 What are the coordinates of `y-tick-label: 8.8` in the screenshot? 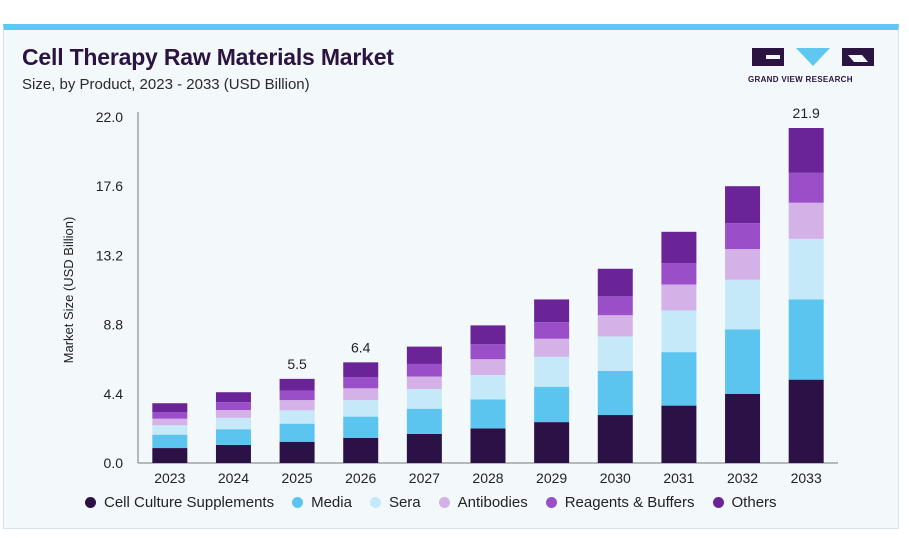 It's located at (114, 325).